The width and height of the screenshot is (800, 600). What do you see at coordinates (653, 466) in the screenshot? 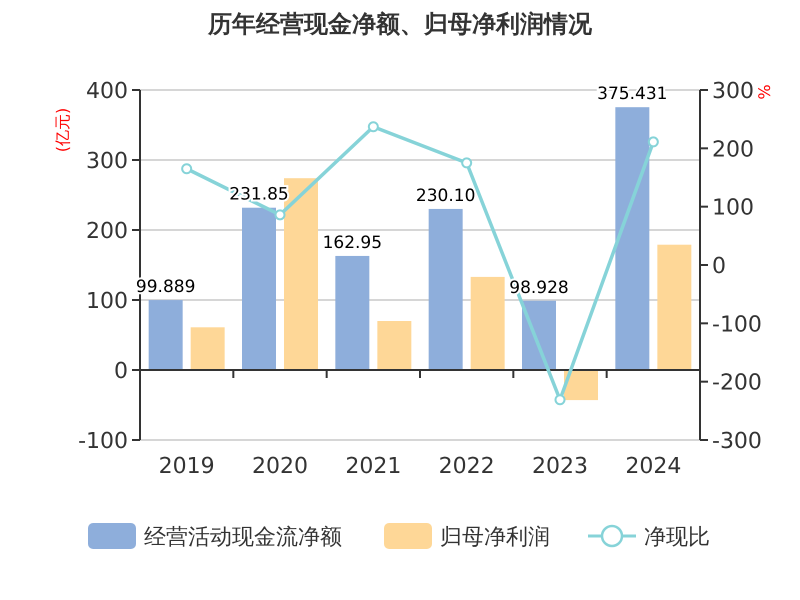
I see `x-tick-label: 2024` at bounding box center [653, 466].